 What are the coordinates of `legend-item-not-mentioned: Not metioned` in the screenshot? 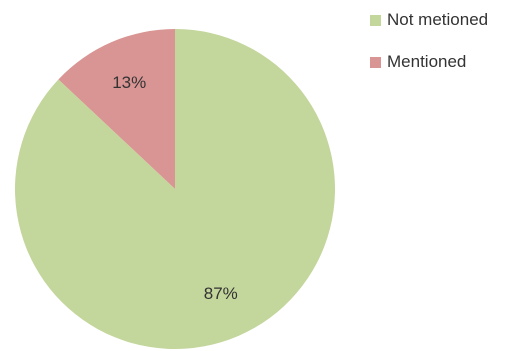 It's located at (429, 20).